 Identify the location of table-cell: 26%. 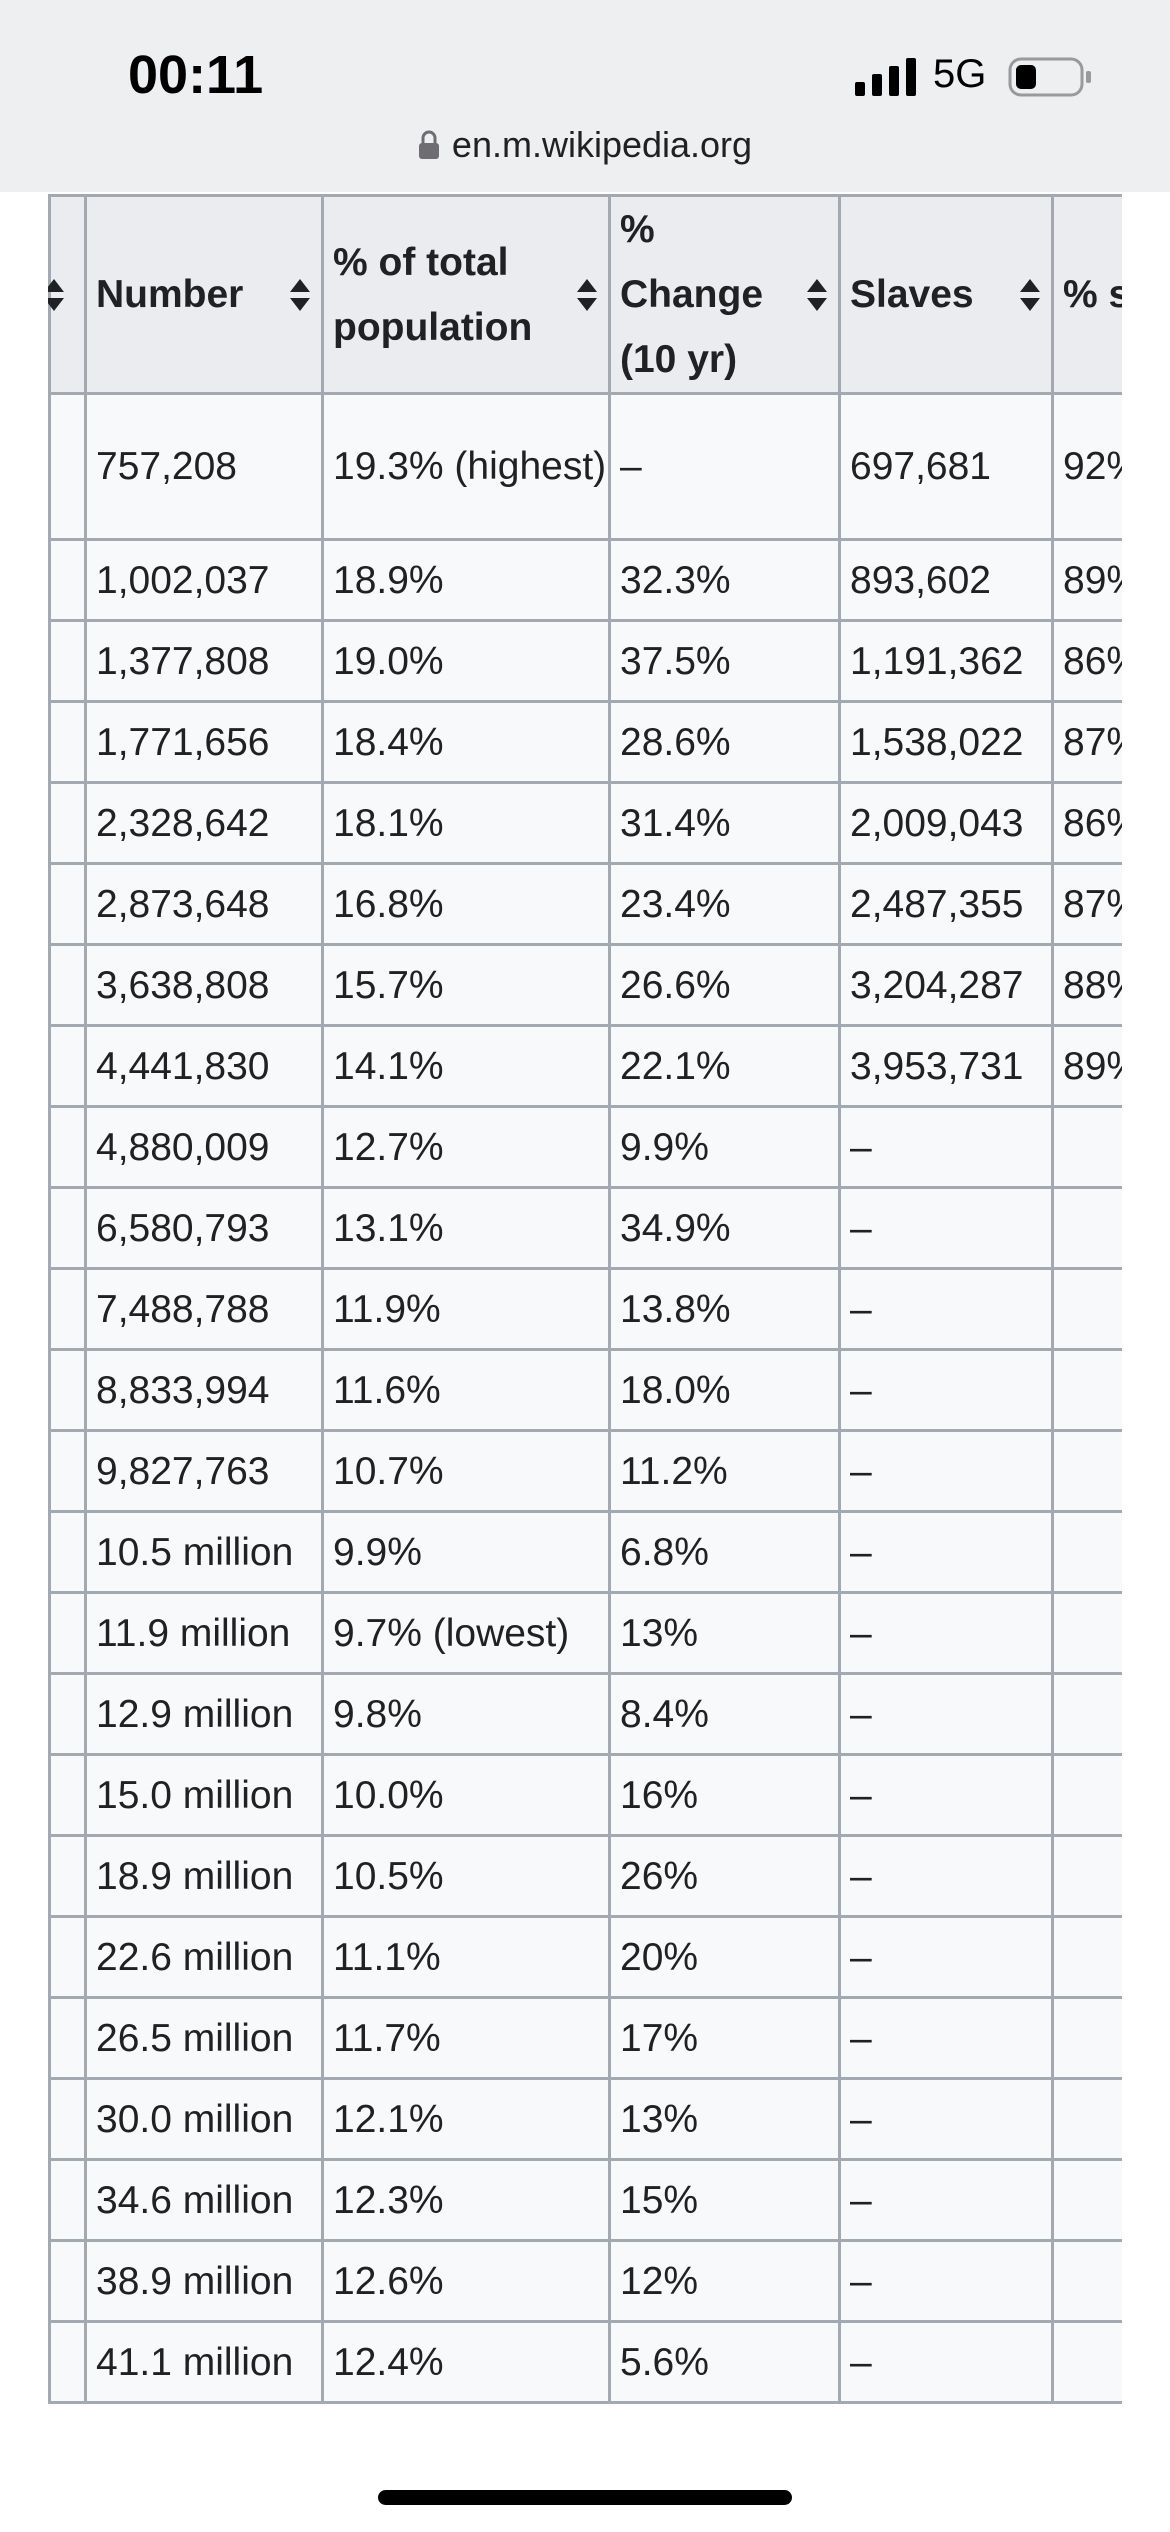
(724, 1876).